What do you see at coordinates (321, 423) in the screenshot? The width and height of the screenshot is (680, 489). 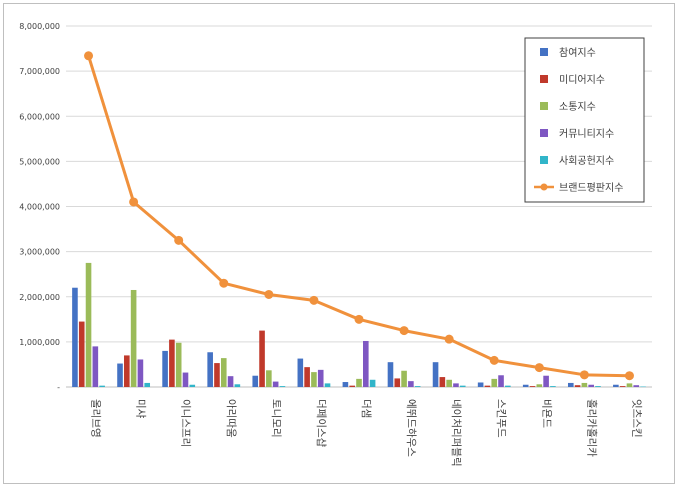 I see `x-tick-label: 더페이스샵` at bounding box center [321, 423].